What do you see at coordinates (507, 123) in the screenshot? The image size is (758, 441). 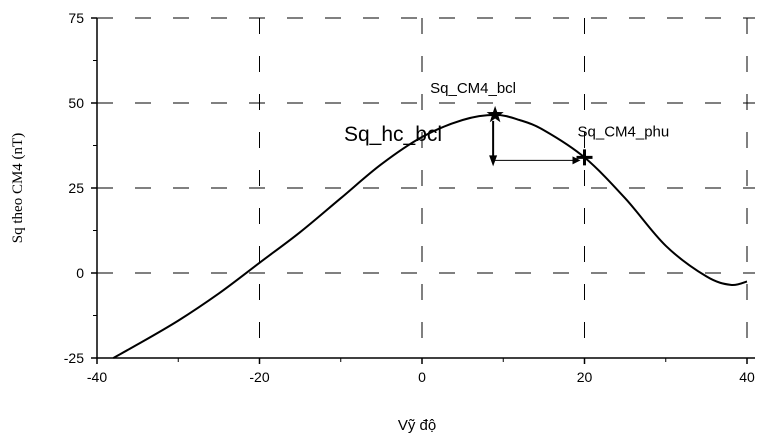 I see `annotations: Sq_CM4_bcl Sq_CM4_phu Sq_hc_bcl` at bounding box center [507, 123].